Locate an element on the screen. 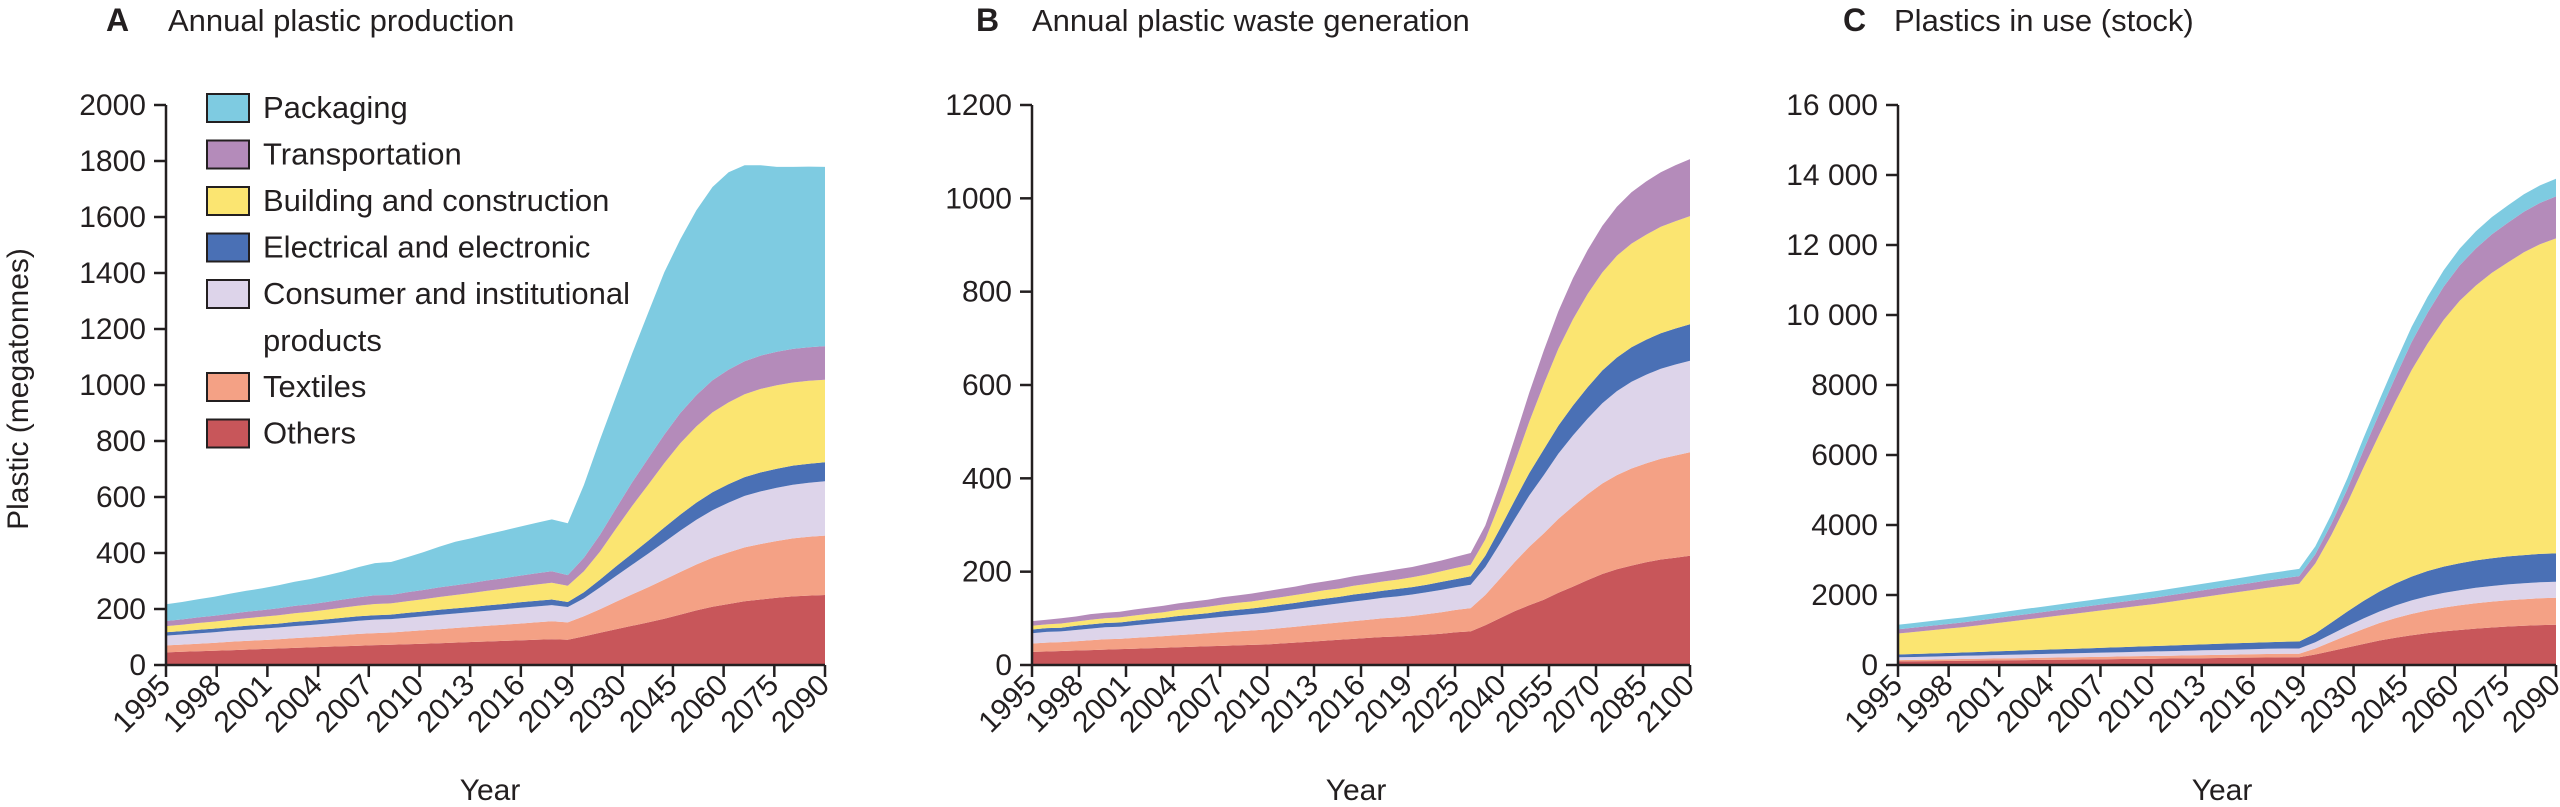  panel-a-letter: A is located at coordinates (117, 20).